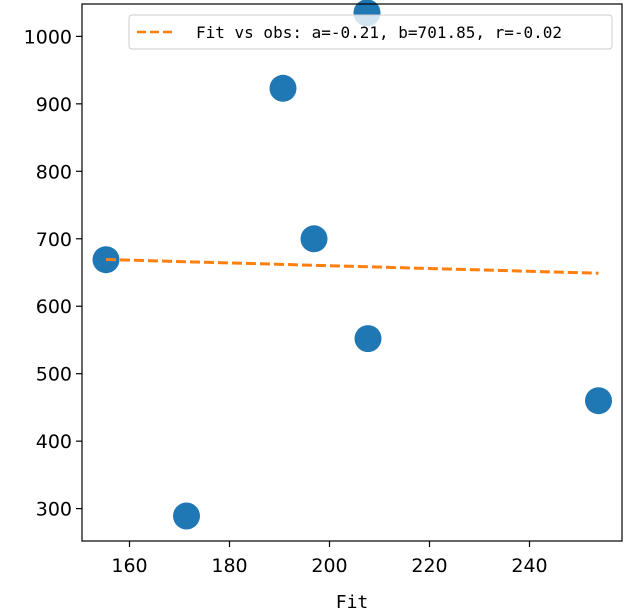  Describe the element at coordinates (54, 307) in the screenshot. I see `y-tick-label-600: 600` at that location.